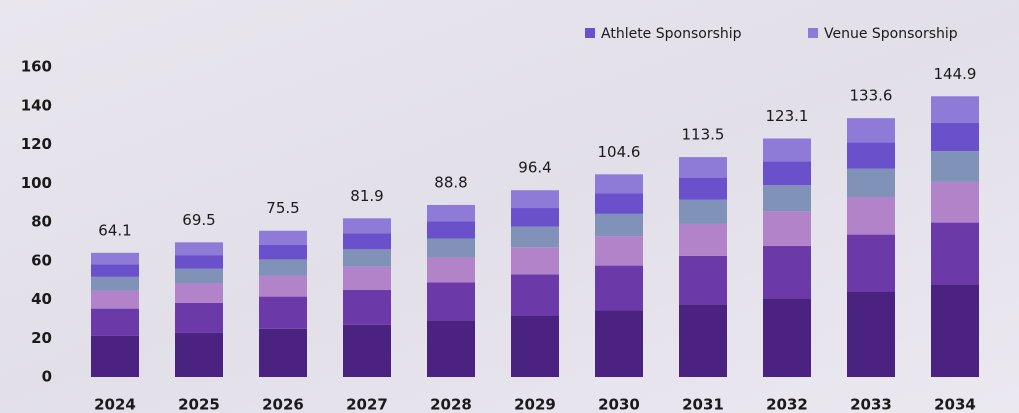 Image resolution: width=1019 pixels, height=413 pixels. I want to click on total-label: 133.6, so click(871, 96).